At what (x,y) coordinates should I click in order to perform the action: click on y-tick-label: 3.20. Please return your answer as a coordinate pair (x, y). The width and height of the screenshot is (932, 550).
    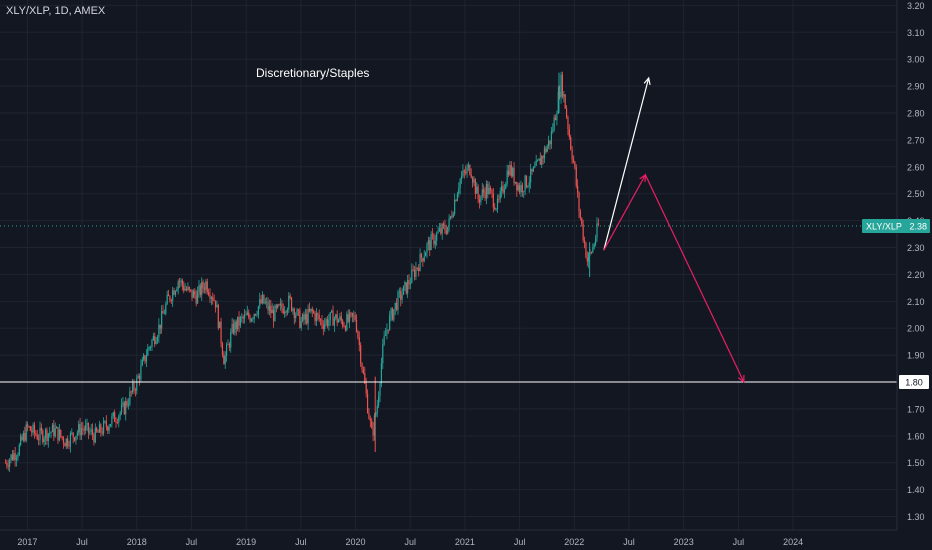
    Looking at the image, I should click on (916, 6).